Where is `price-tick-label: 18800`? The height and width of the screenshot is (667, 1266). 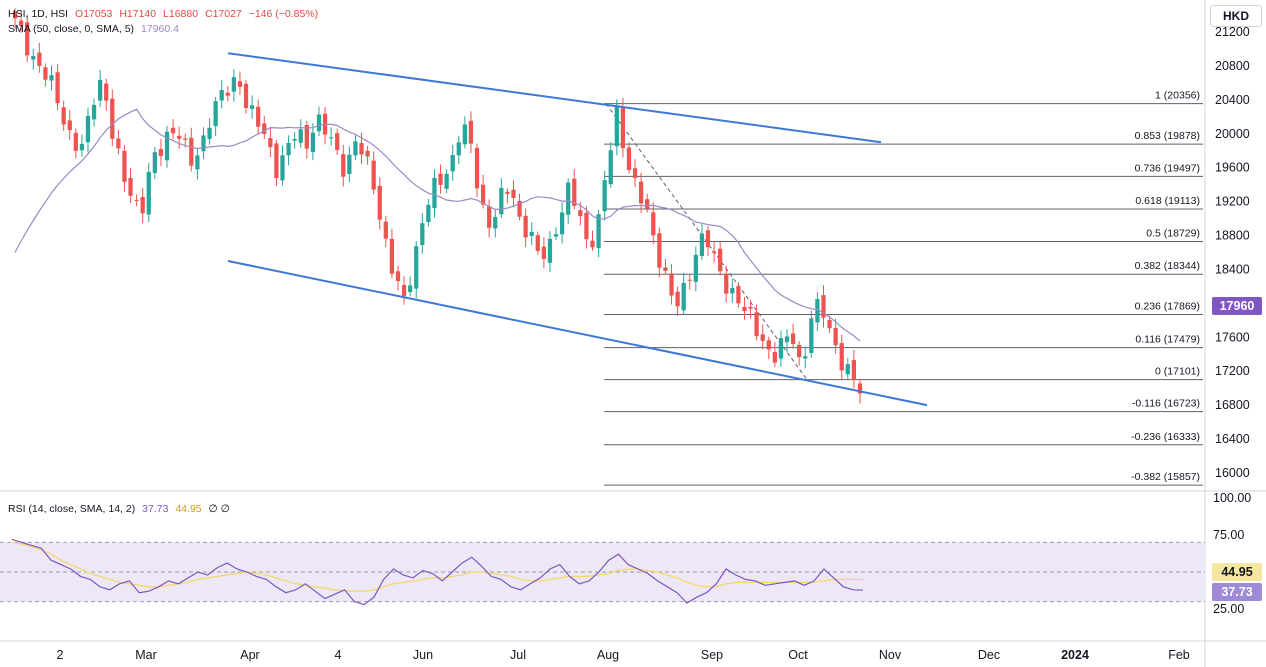
price-tick-label: 18800 is located at coordinates (1232, 236).